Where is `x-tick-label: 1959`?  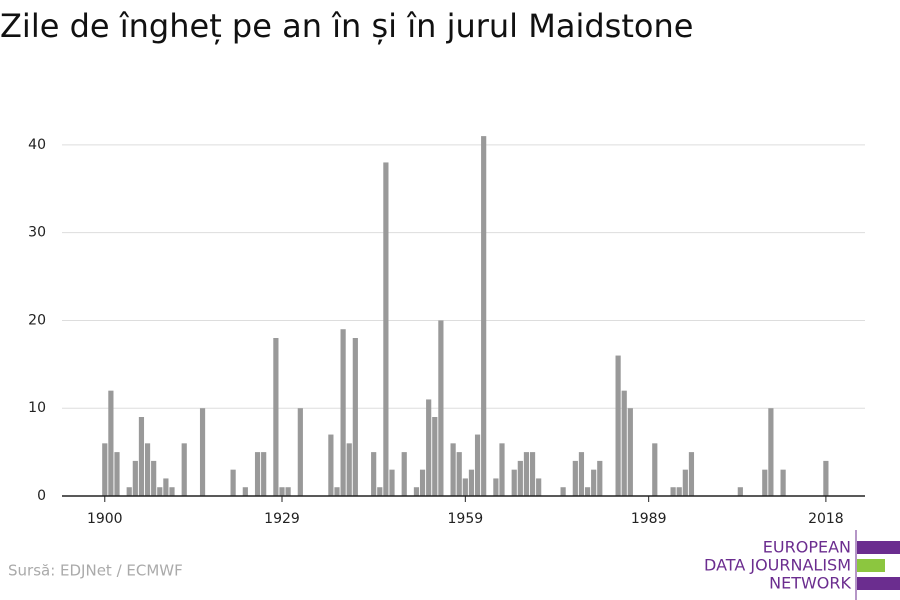
x-tick-label: 1959 is located at coordinates (466, 519).